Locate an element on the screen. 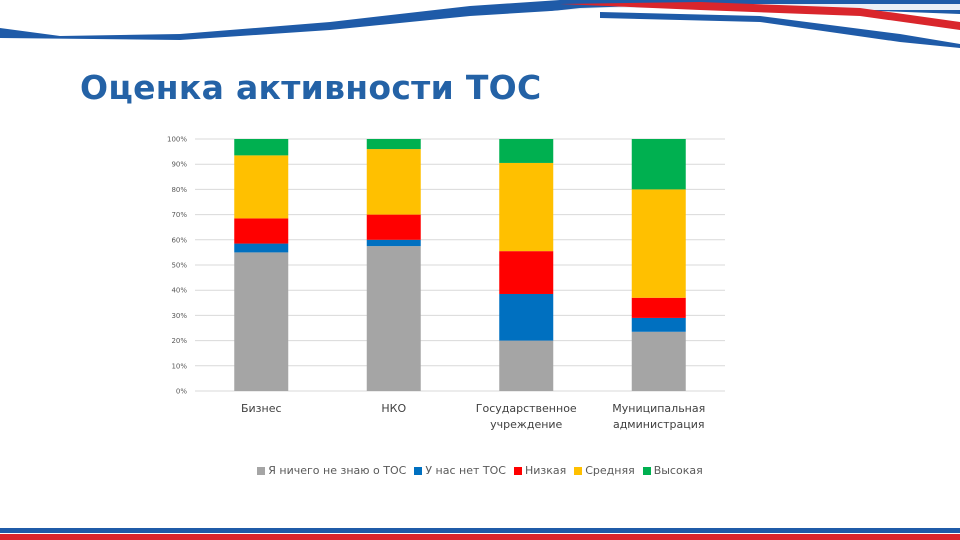 The height and width of the screenshot is (540, 960). y-tick-label: 80% is located at coordinates (179, 190).